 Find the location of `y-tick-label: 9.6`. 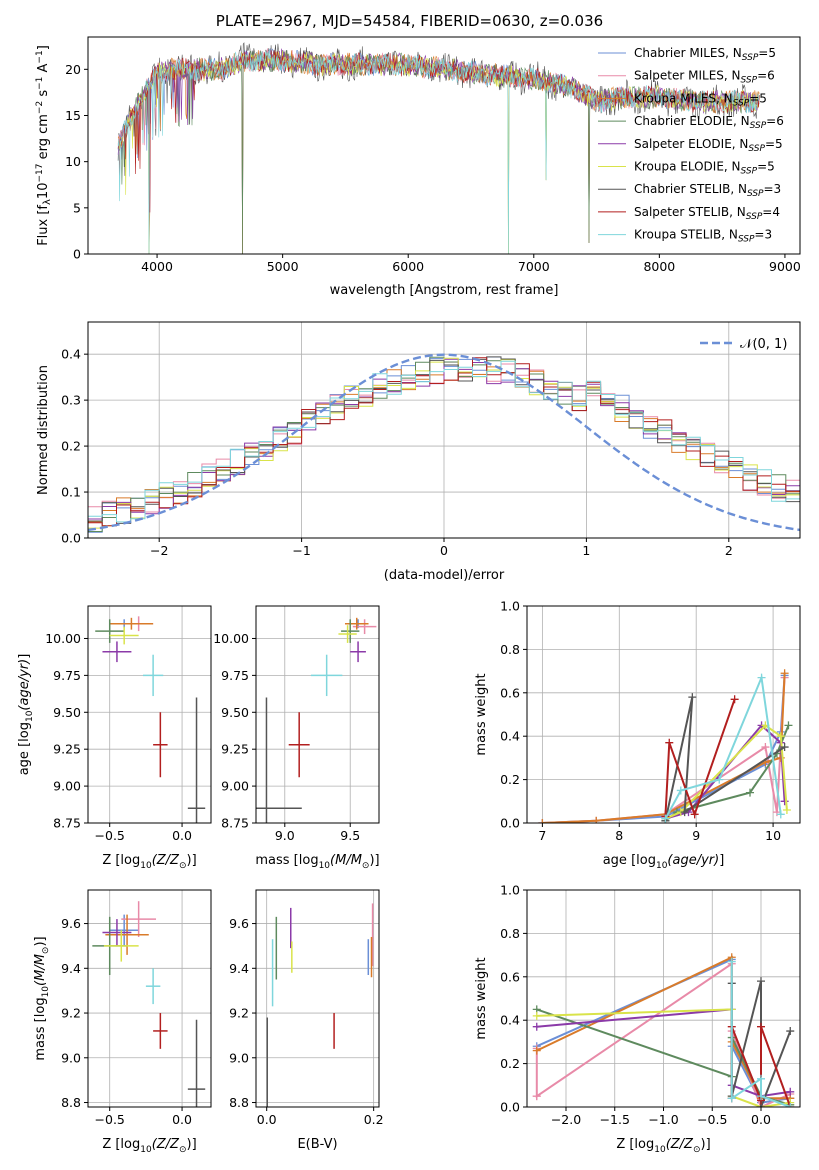

y-tick-label: 9.6 is located at coordinates (239, 923).